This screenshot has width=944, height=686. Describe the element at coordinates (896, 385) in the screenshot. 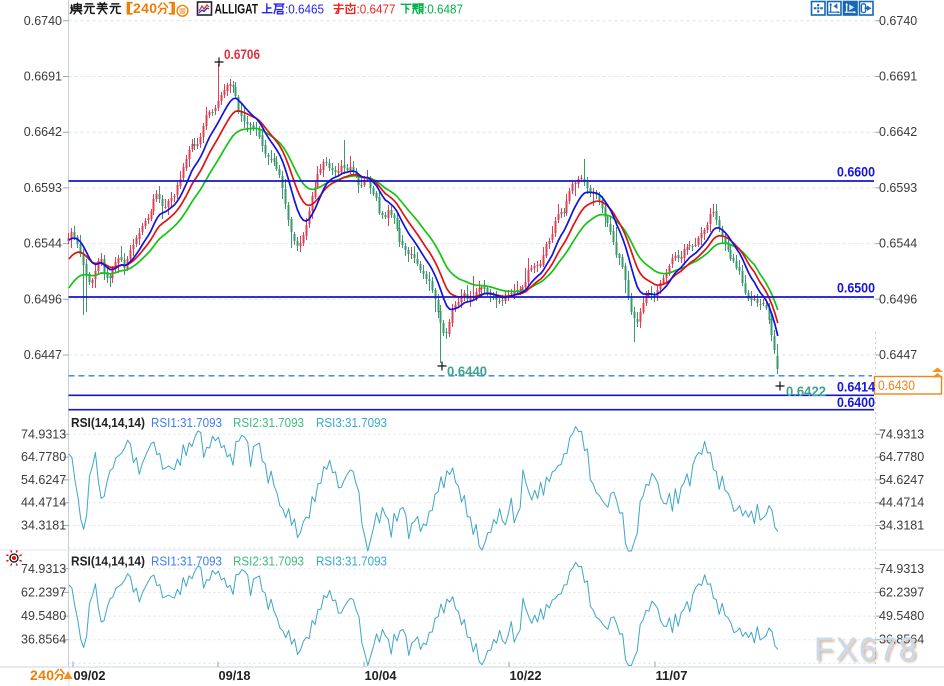

I see `svg-text: 0.6430` at that location.